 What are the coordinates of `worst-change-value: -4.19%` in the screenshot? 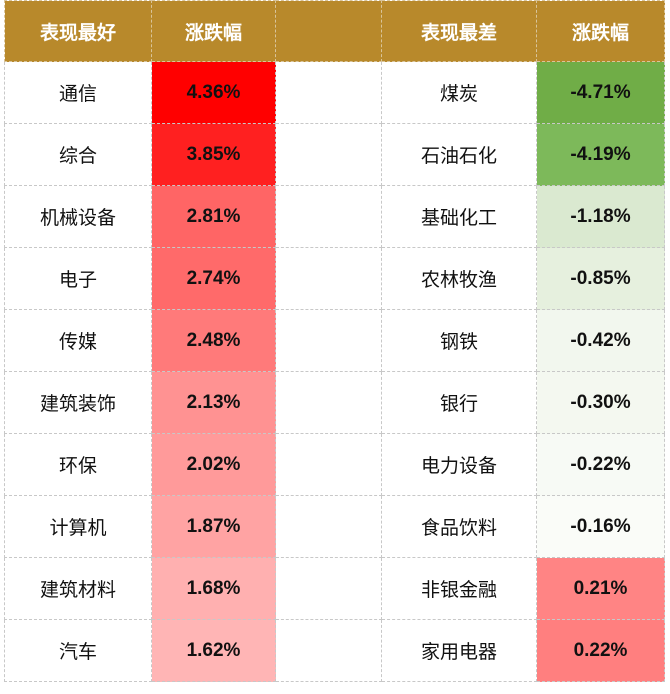 It's located at (600, 154).